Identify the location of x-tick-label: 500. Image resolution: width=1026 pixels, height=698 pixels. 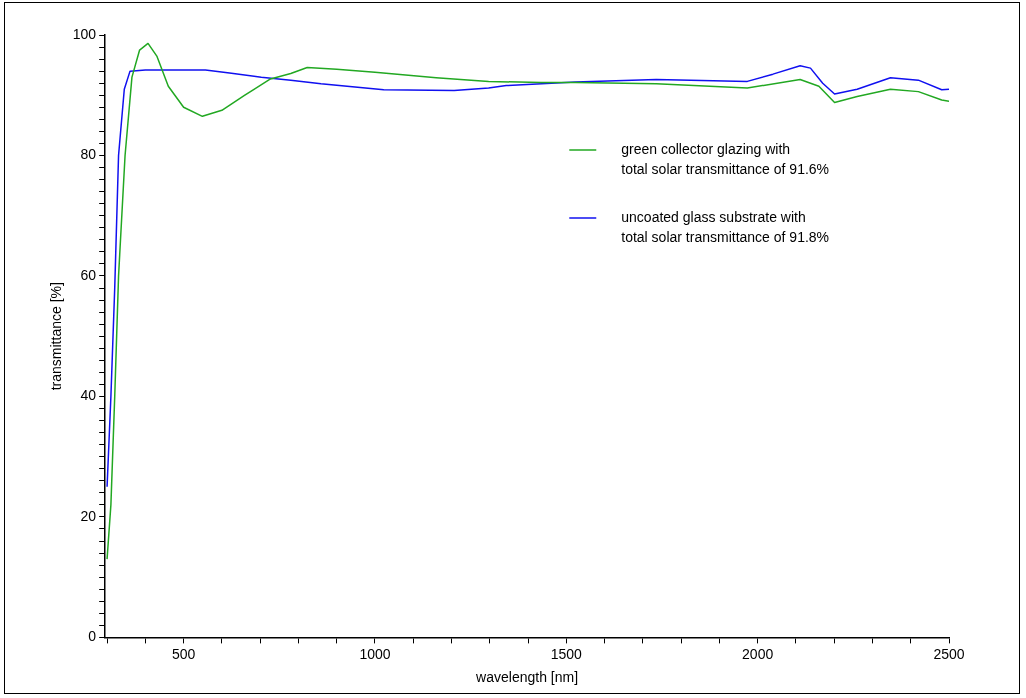
(183, 653).